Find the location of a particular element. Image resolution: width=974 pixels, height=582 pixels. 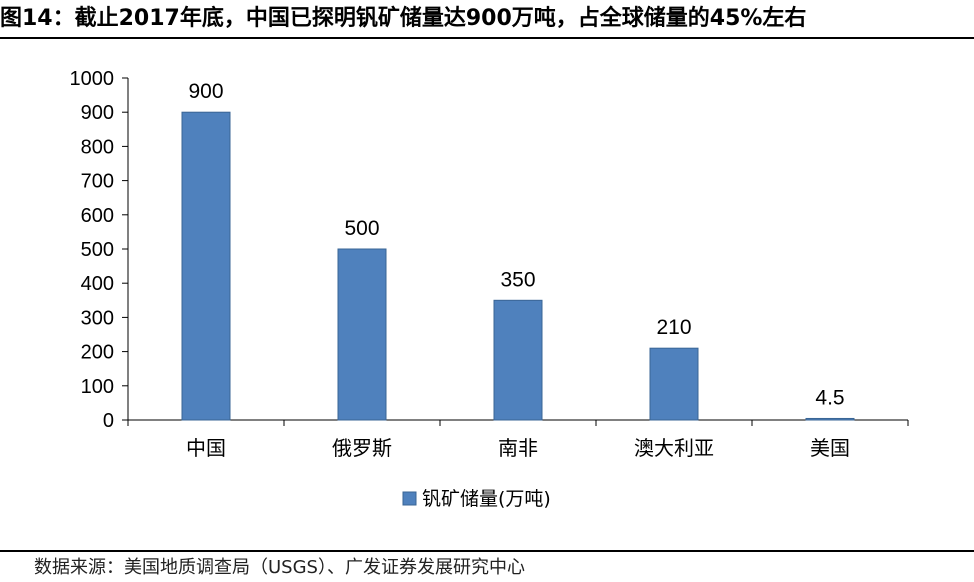

source-note: 数据来源：美国地质调查局（USGS）、广发证券发展研究中心 is located at coordinates (279, 567).